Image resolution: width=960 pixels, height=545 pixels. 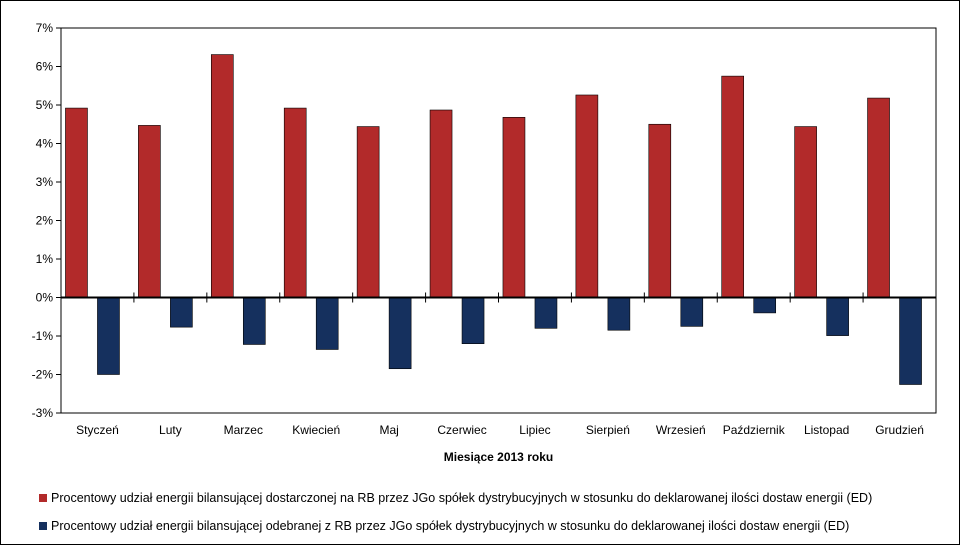 I want to click on y-tick-label: 4%, so click(x=45, y=144).